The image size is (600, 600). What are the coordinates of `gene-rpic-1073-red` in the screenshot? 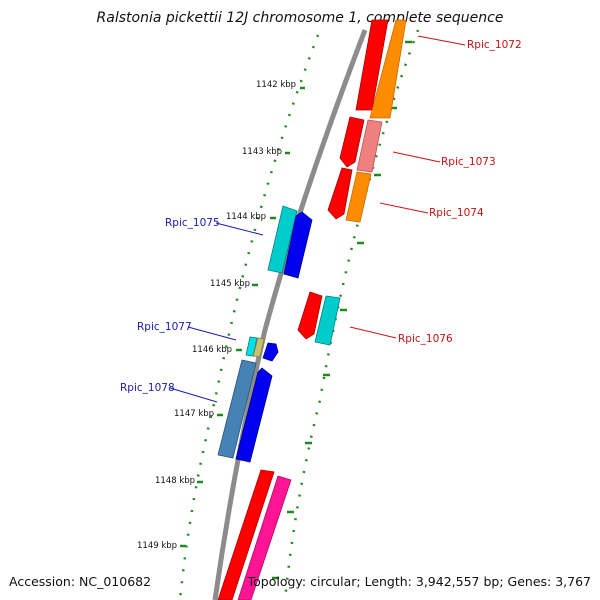 It's located at (352, 142).